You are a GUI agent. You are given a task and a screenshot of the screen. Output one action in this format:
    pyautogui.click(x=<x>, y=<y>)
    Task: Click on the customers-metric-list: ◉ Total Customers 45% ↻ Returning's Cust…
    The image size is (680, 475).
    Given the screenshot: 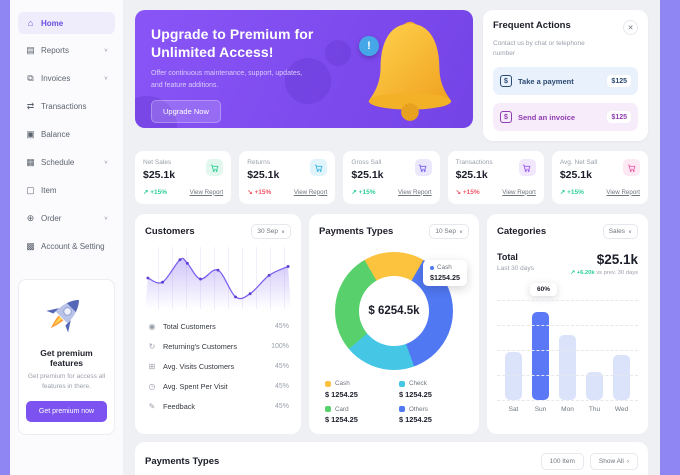 What is the action you would take?
    pyautogui.click(x=218, y=366)
    